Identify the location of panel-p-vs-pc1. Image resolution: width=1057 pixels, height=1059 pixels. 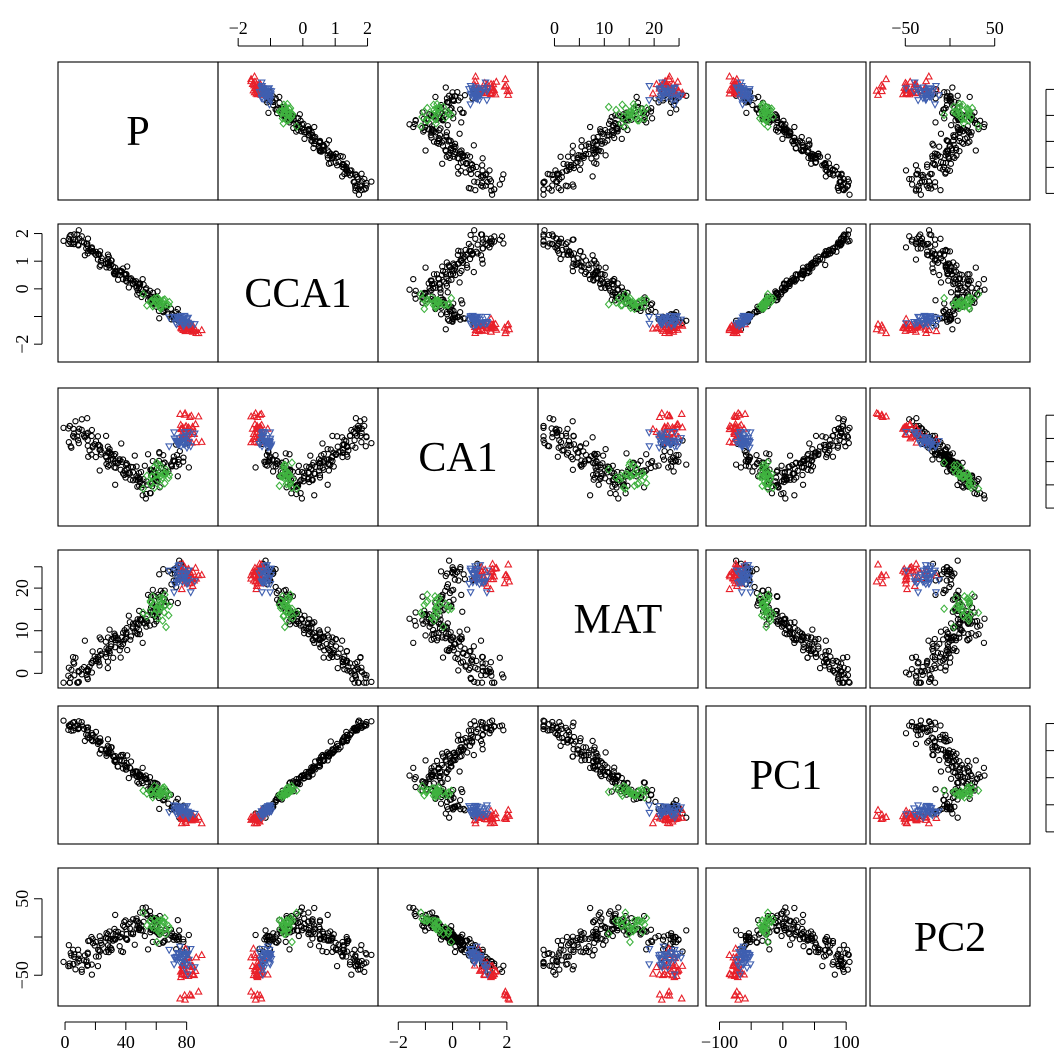
(786, 131).